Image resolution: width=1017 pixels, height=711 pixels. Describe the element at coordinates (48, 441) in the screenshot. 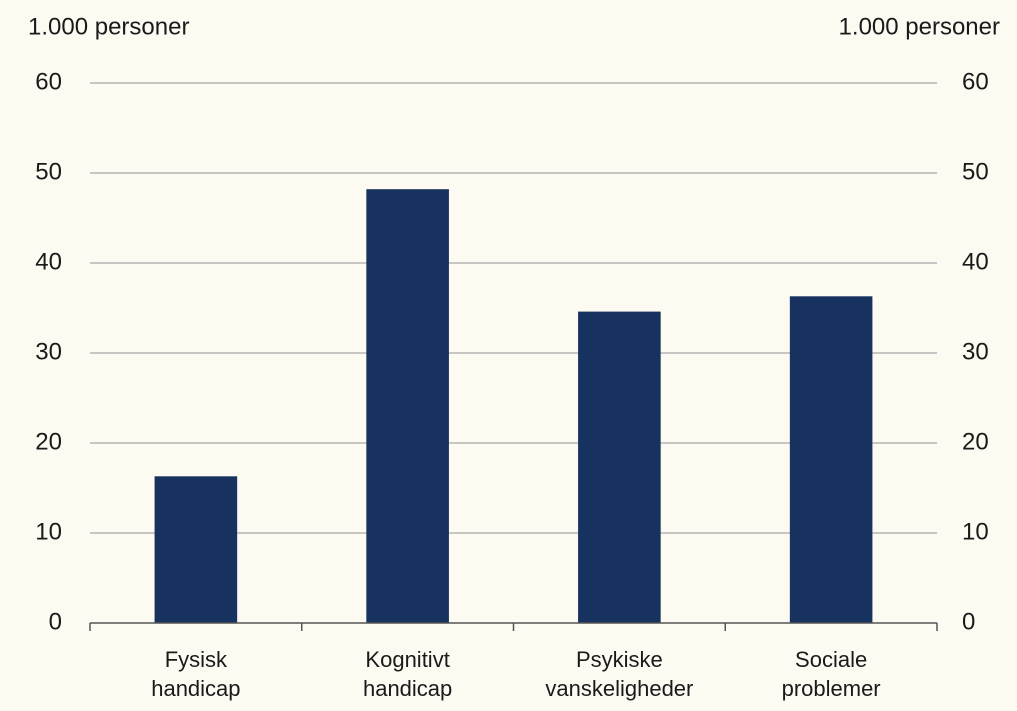

I see `y-tick-label: 20` at that location.